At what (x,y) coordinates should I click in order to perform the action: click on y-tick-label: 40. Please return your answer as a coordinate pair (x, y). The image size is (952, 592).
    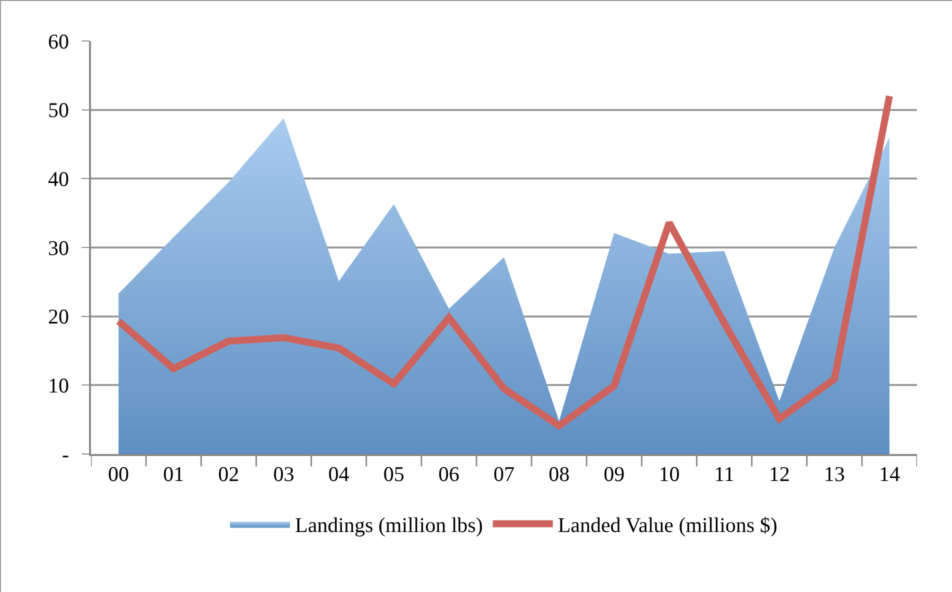
    Looking at the image, I should click on (59, 179).